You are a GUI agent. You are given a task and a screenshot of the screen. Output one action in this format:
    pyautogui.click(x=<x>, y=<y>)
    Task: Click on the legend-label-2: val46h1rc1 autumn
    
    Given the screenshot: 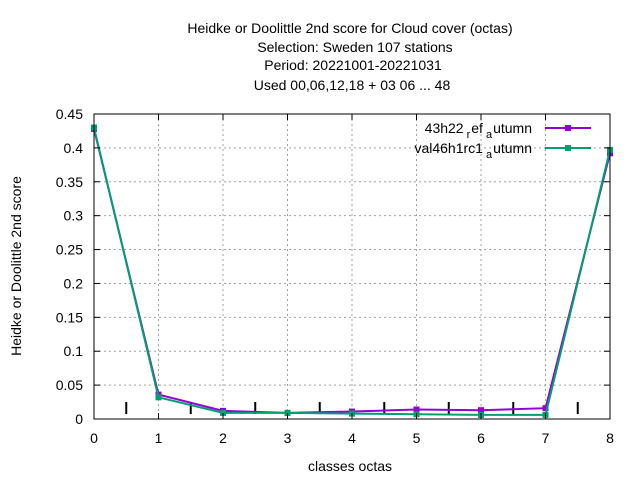 What is the action you would take?
    pyautogui.click(x=473, y=150)
    